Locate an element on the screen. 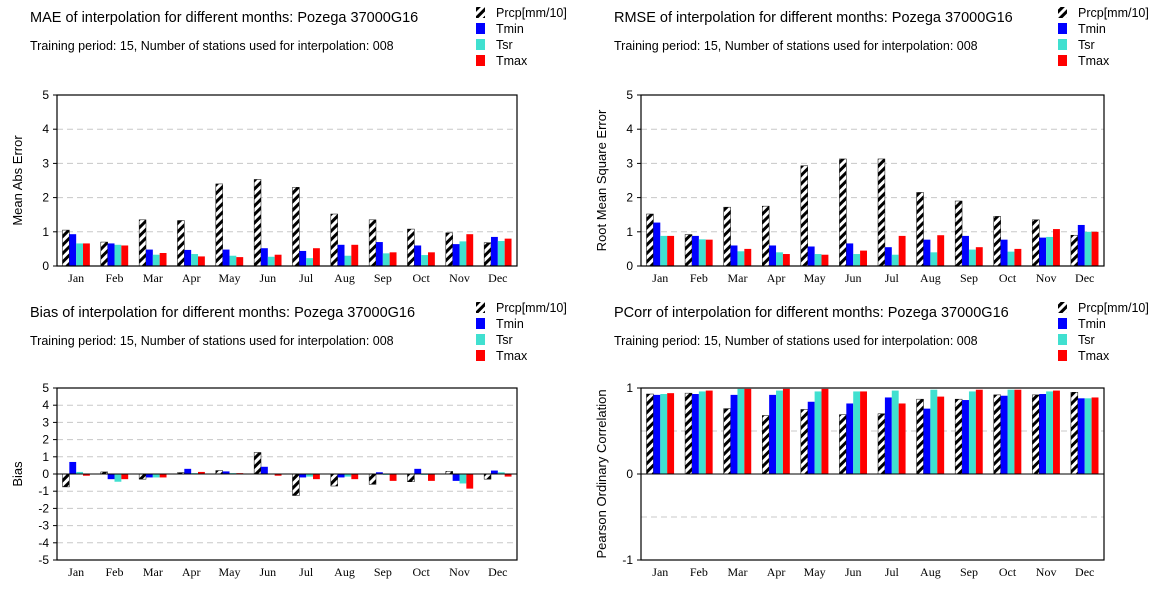 The image size is (1167, 589). bar-tsr-oct is located at coordinates (425, 260).